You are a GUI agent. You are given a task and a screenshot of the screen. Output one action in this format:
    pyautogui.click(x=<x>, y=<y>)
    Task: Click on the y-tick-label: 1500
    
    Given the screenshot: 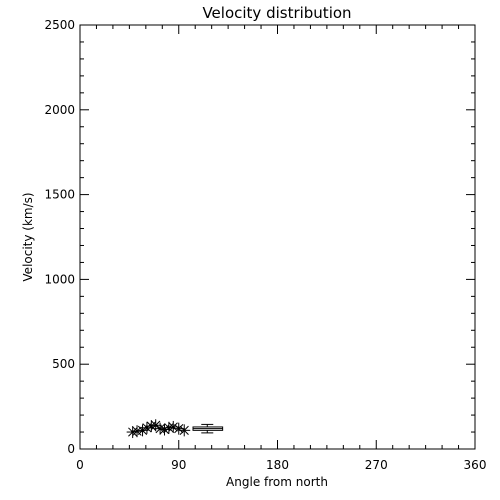 What is the action you would take?
    pyautogui.click(x=59, y=195)
    